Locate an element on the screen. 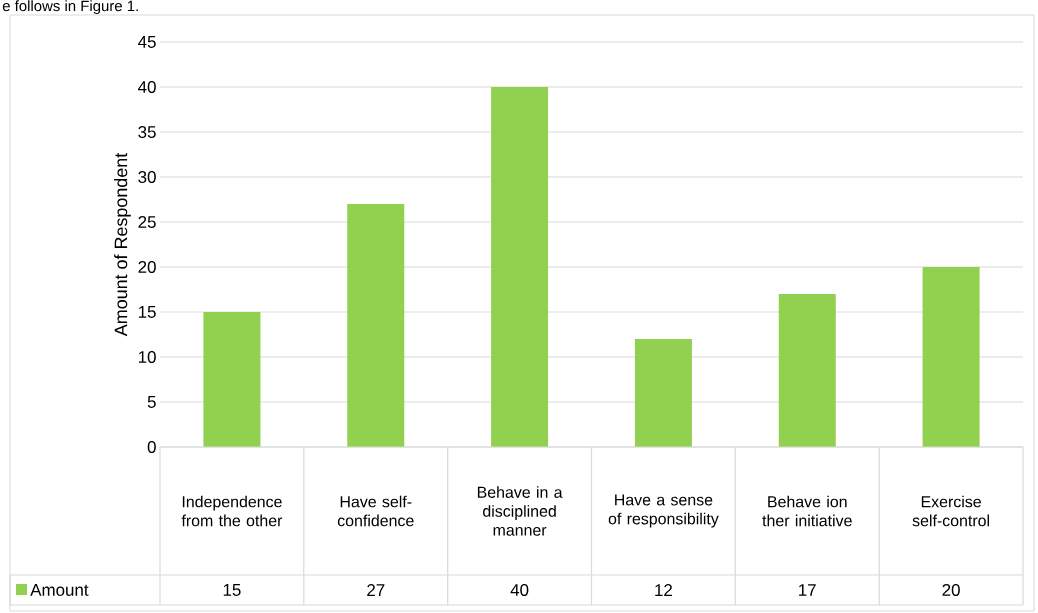 The height and width of the screenshot is (613, 1038). x-tick-label: Have self-confidence is located at coordinates (375, 511).